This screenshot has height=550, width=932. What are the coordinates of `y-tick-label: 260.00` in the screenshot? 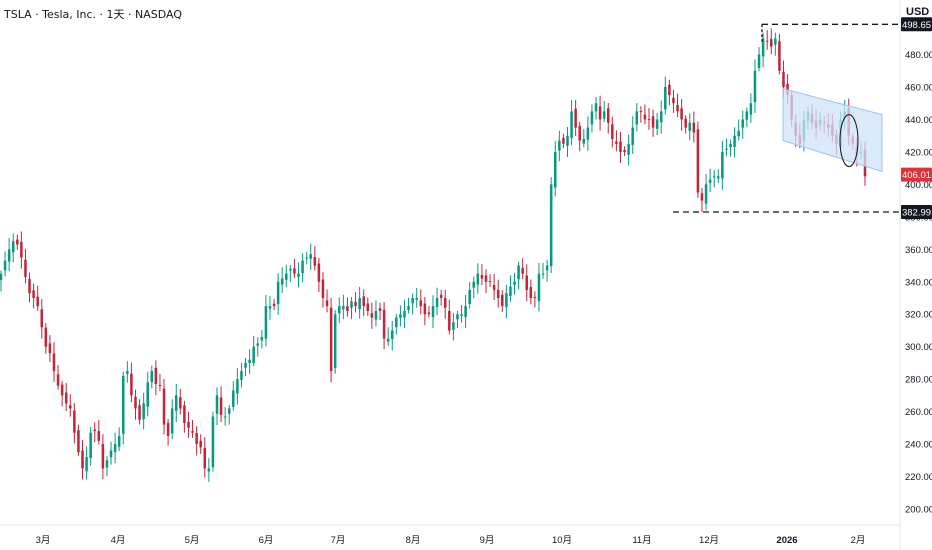 It's located at (918, 412).